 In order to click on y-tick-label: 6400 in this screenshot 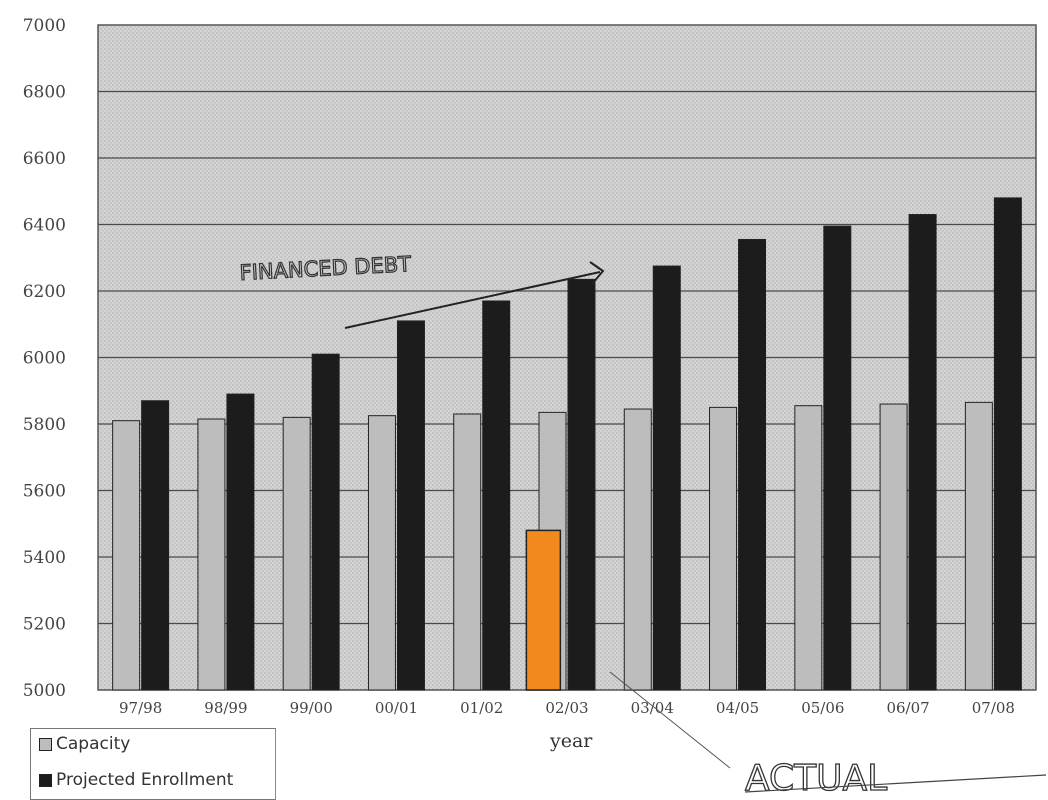, I will do `click(44, 226)`.